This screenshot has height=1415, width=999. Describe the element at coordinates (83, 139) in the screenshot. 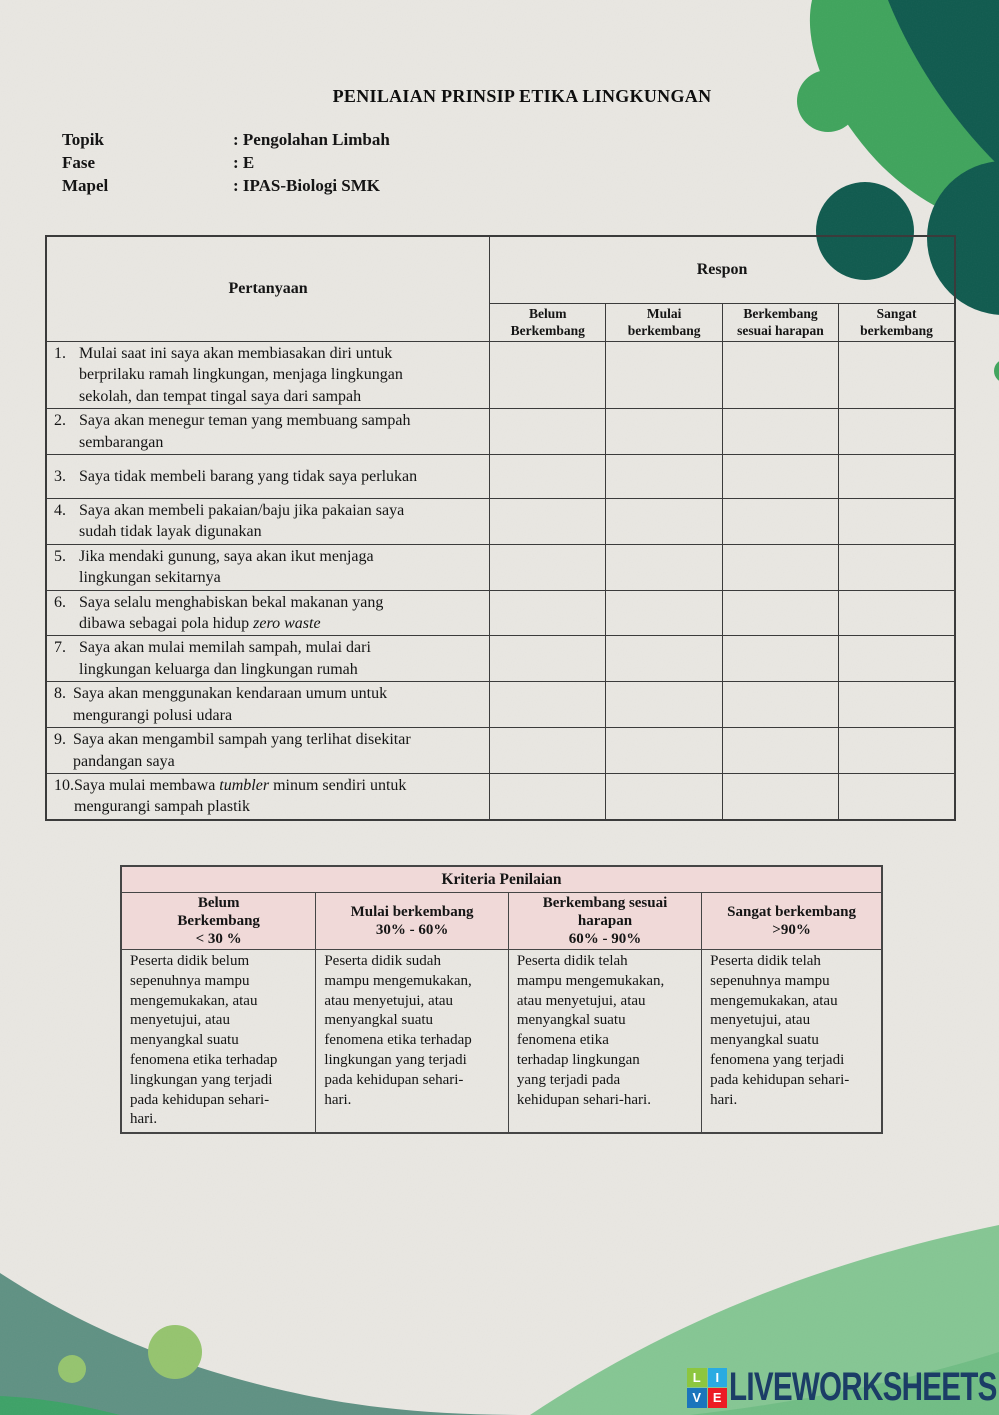

I see `info-label: Topik` at that location.